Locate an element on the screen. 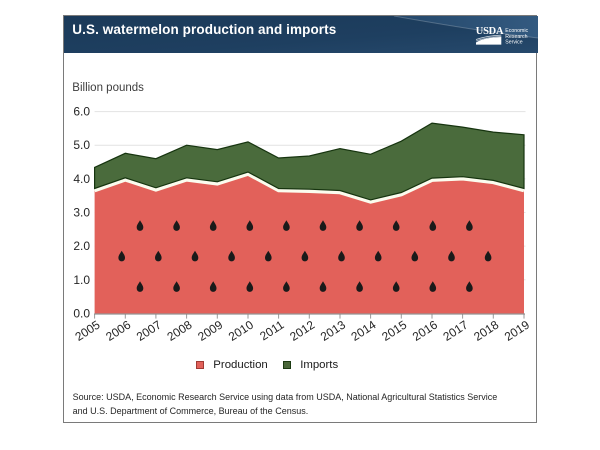 The width and height of the screenshot is (600, 450). svg-text: 2007 is located at coordinates (149, 330).